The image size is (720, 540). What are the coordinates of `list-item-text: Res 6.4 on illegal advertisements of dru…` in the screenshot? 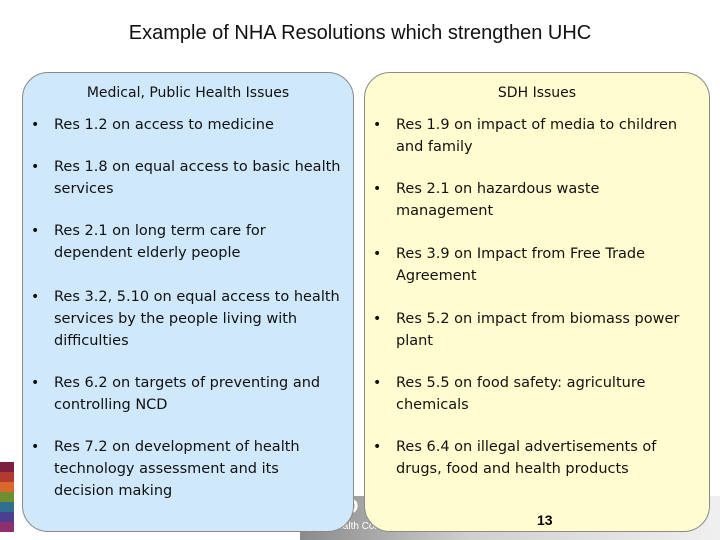 It's located at (526, 458).